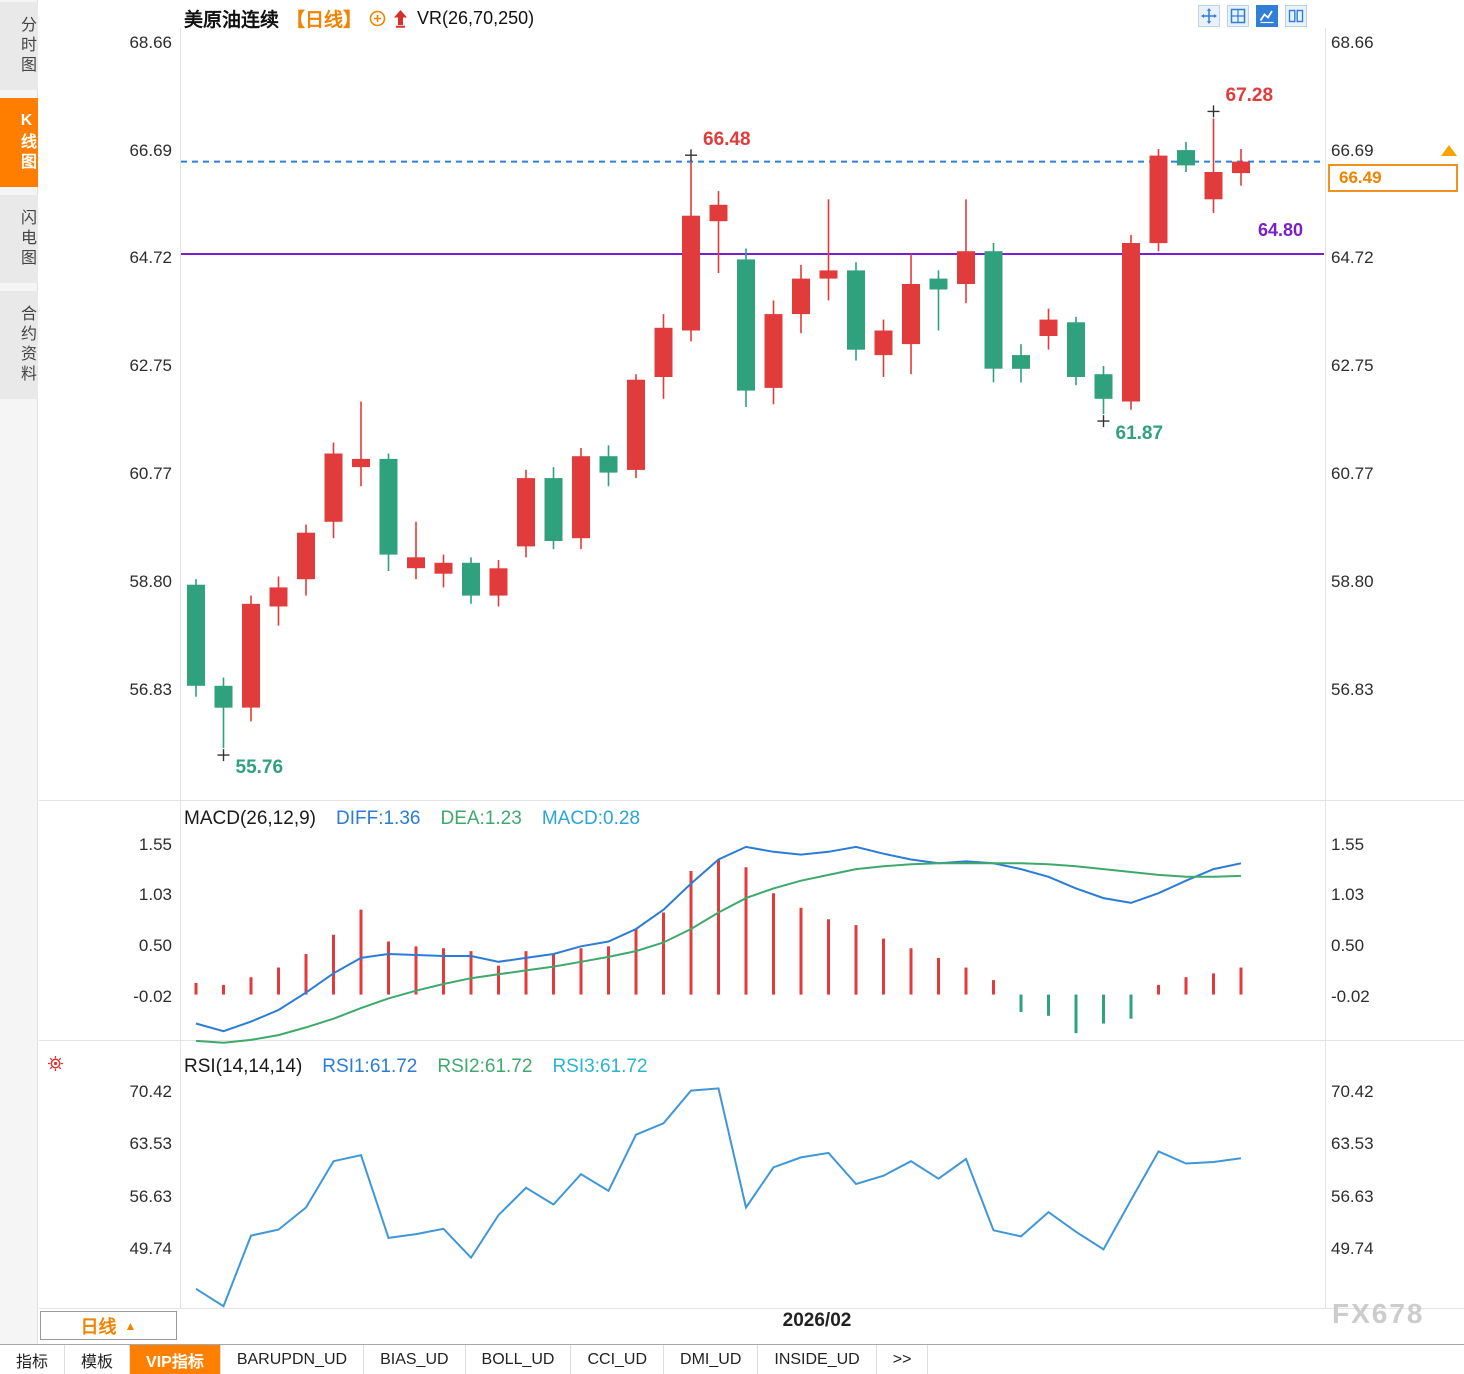  I want to click on watermark: FX678, so click(1378, 1313).